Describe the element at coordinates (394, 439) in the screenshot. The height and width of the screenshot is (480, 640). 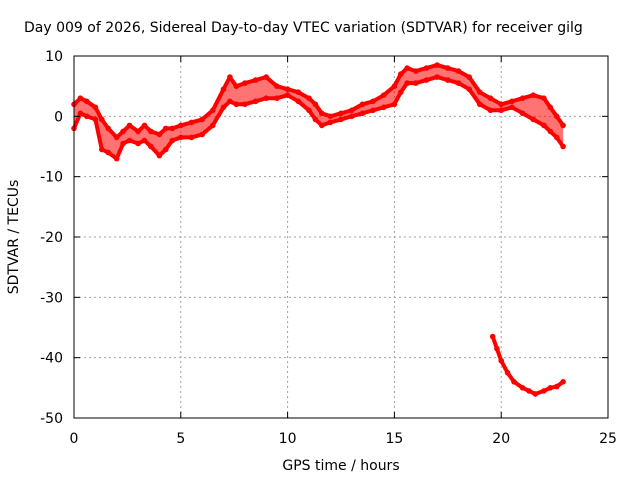
I see `x-tick-label: 15` at that location.